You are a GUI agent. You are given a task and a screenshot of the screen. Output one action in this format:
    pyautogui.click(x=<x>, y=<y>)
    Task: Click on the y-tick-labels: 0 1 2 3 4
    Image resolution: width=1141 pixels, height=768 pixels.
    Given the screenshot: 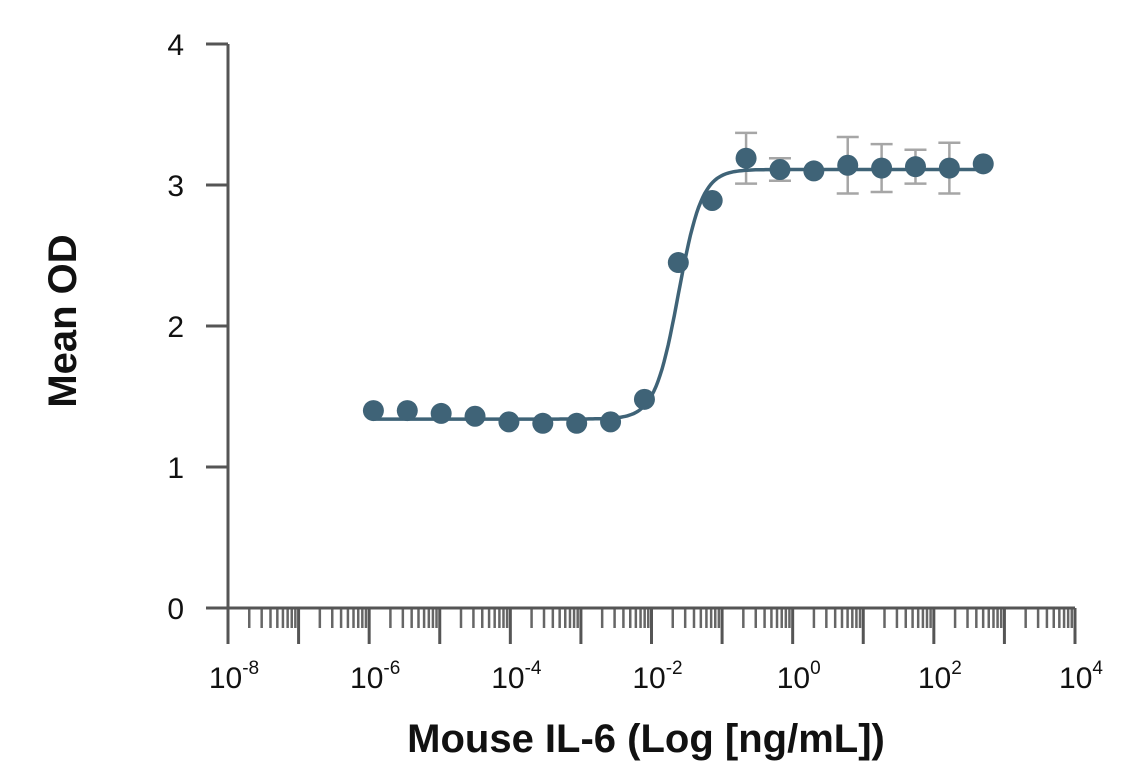 What is the action you would take?
    pyautogui.click(x=175, y=327)
    